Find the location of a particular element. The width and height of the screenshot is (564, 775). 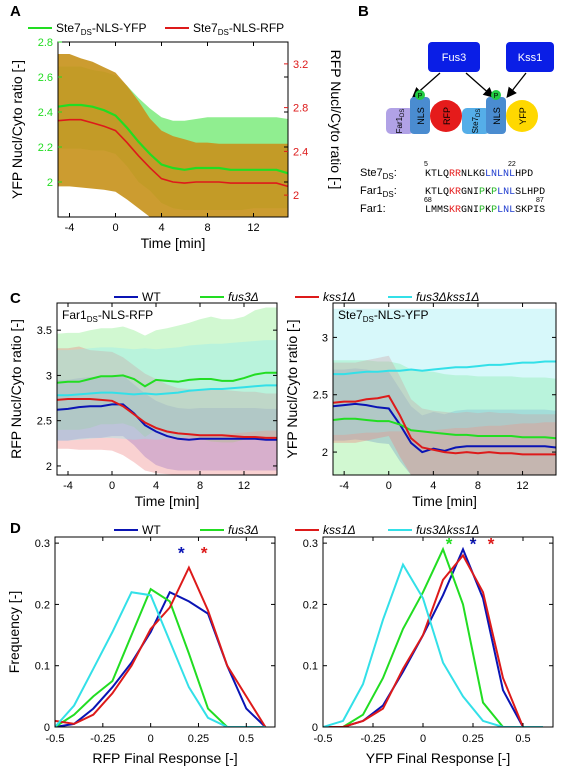

panel-a-xtick-label: 0 is located at coordinates (115, 228).